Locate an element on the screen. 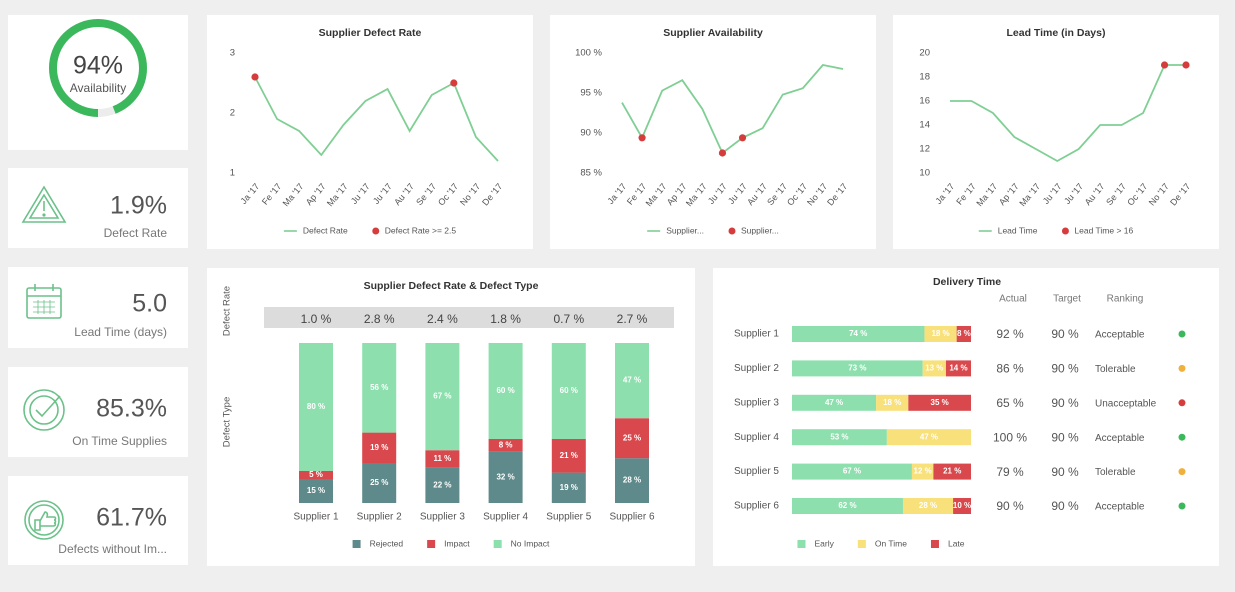 Image resolution: width=1235 pixels, height=592 pixels. value-label: 5 % is located at coordinates (316, 474).